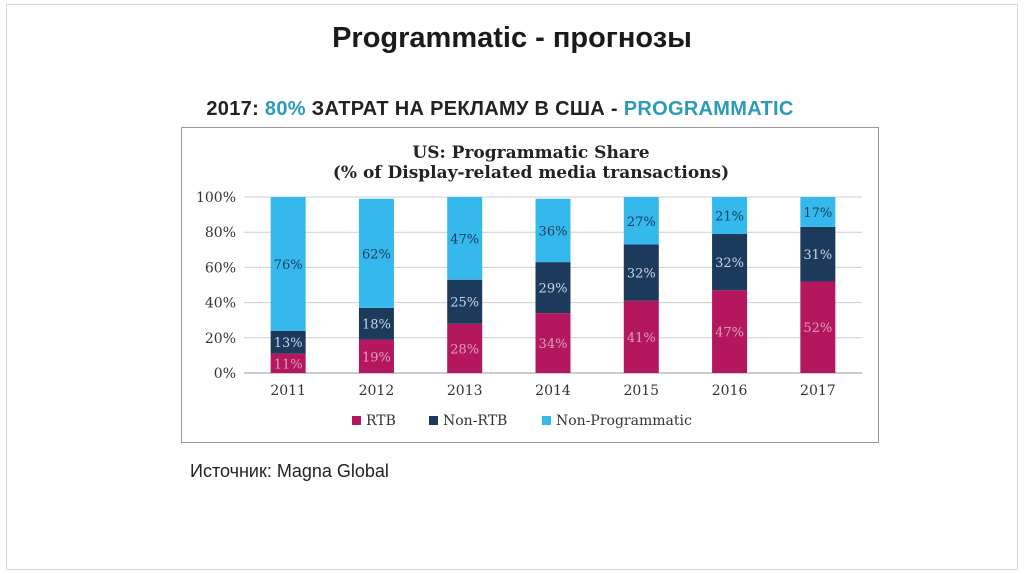 This screenshot has width=1024, height=574. Describe the element at coordinates (285, 109) in the screenshot. I see `subtitle-percent: 80%` at that location.